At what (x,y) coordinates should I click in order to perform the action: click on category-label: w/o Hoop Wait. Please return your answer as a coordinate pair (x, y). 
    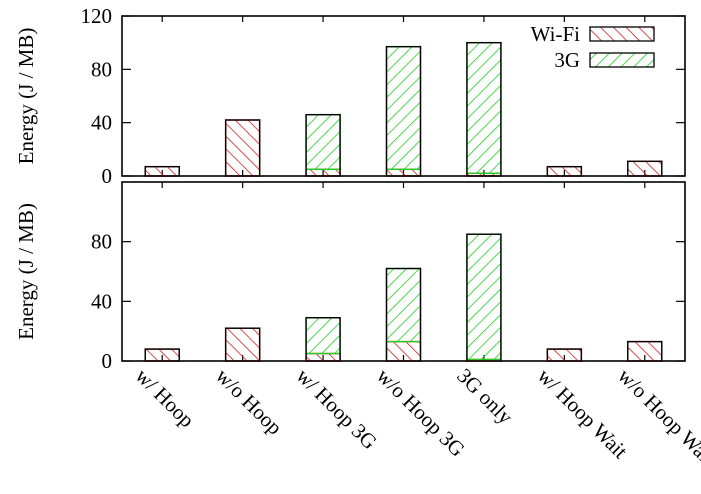
    Looking at the image, I should click on (657, 417).